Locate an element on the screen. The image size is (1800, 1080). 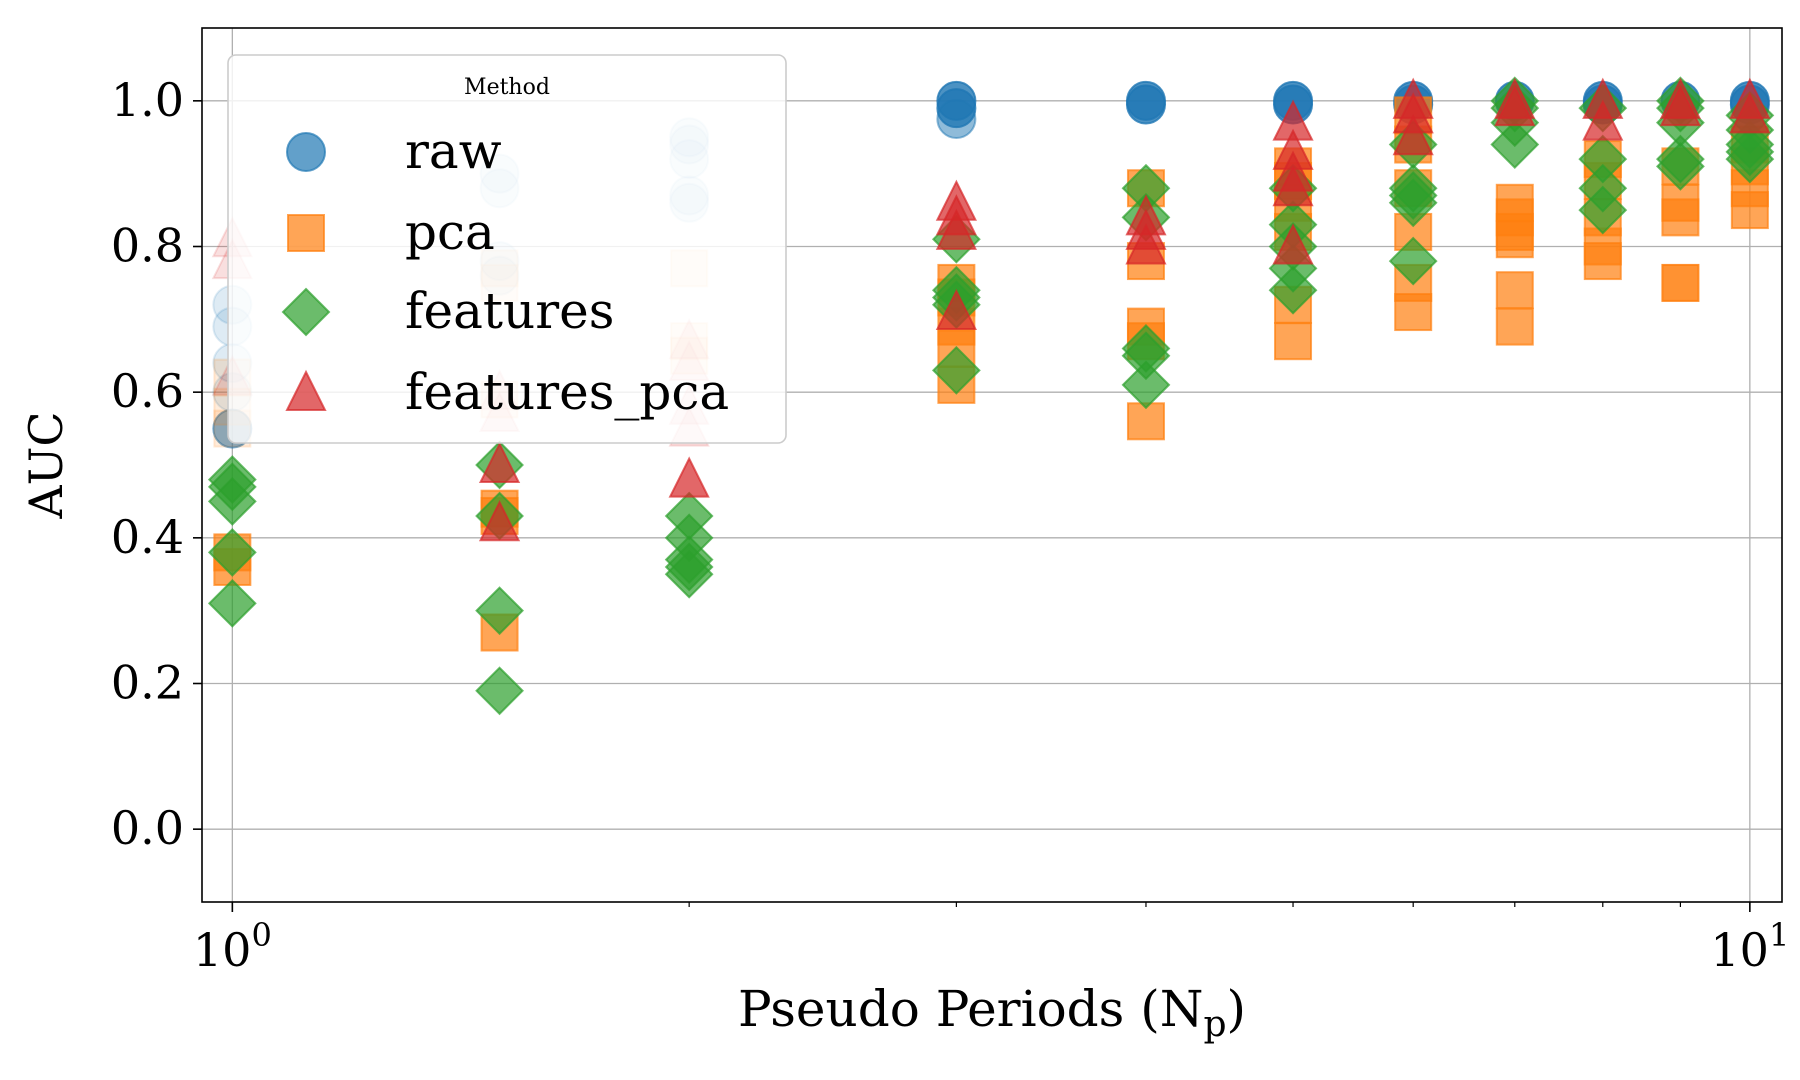
legend: Method raw pca features features_pca is located at coordinates (507, 249).